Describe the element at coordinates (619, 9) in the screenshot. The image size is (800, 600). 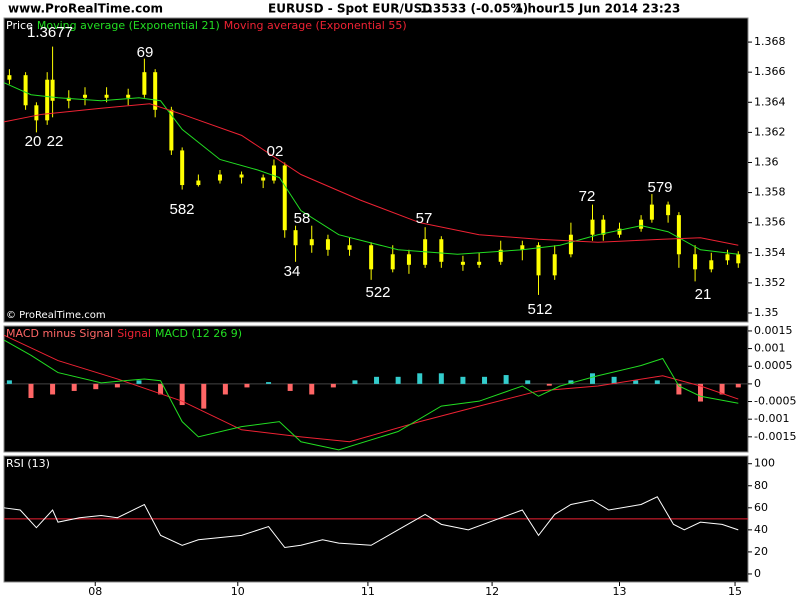
I see `datetime: 15 Jun 2014 23:23` at that location.